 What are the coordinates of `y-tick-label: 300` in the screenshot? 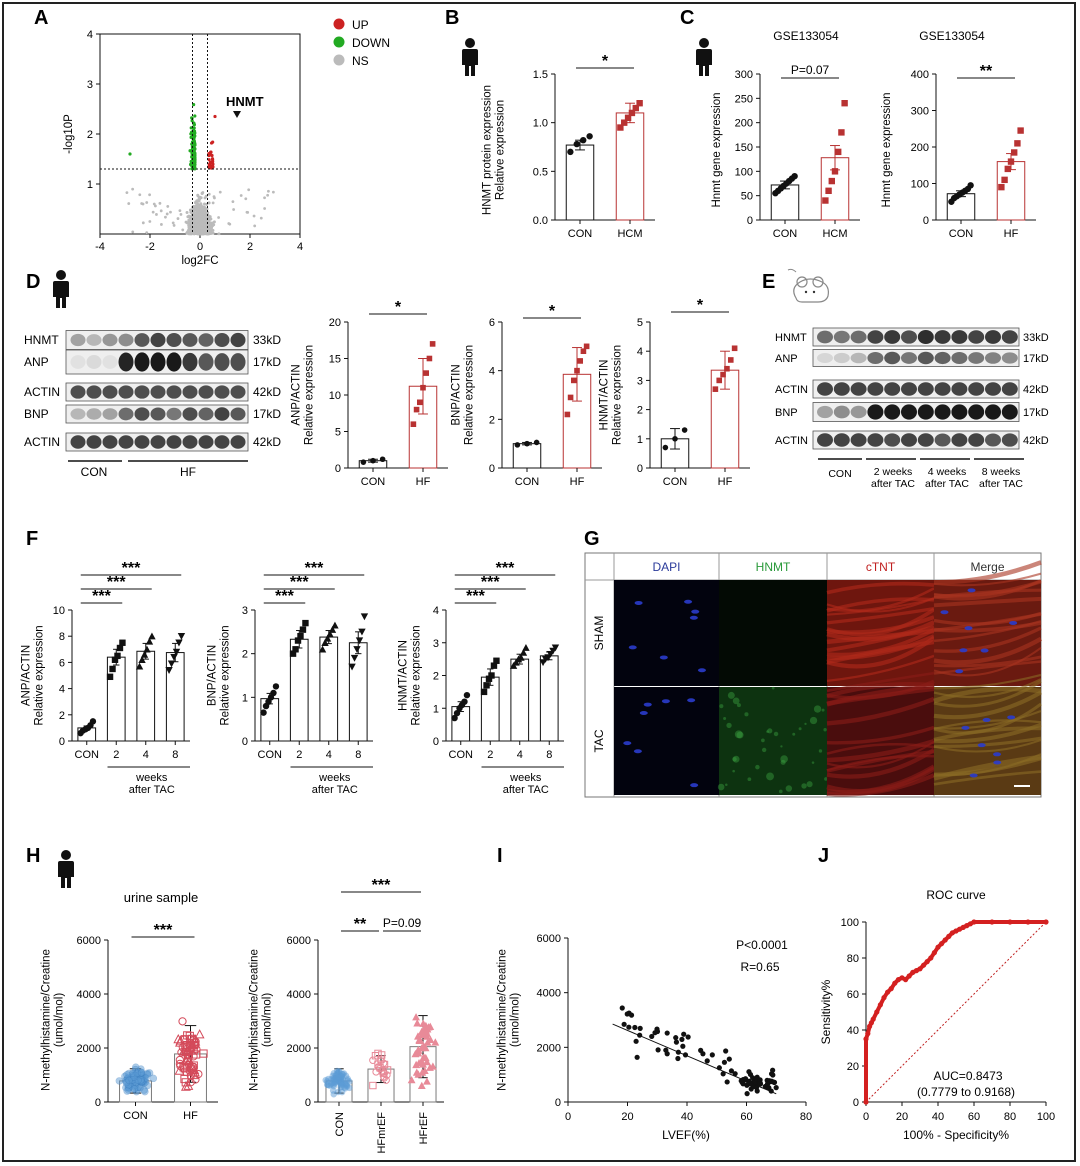 It's located at (744, 75).